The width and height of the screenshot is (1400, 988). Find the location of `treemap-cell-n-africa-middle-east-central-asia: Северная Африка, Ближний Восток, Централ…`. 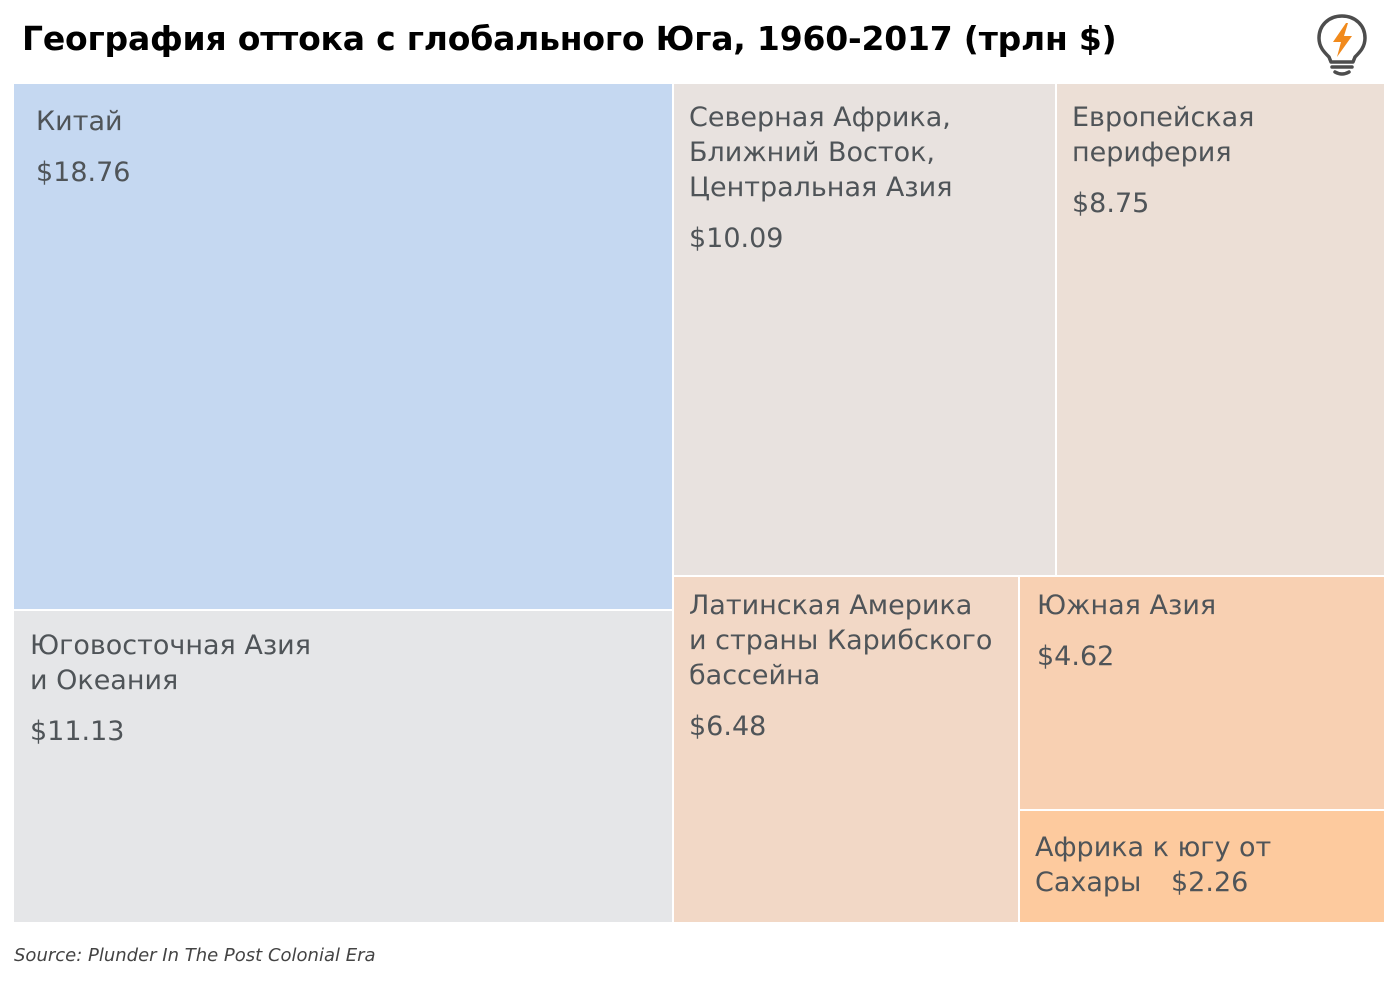

treemap-cell-n-africa-middle-east-central-asia: Северная Африка, Ближний Восток, Централ… is located at coordinates (865, 330).